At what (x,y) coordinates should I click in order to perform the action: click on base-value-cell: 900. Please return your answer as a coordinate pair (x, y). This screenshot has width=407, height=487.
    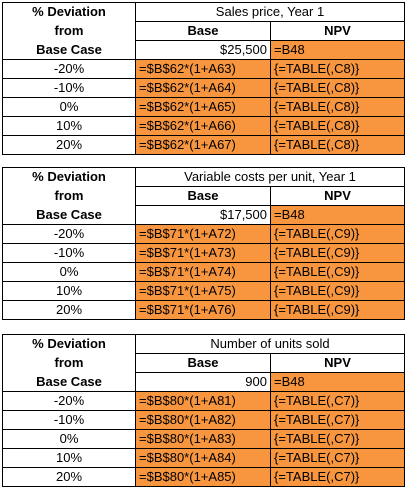
    Looking at the image, I should click on (203, 382).